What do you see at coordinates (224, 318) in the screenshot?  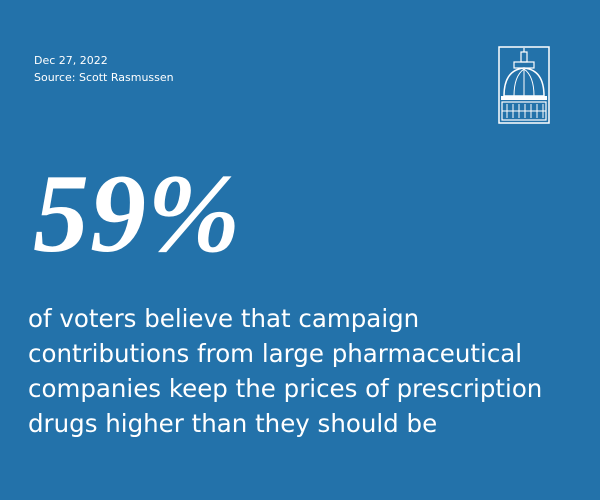 I see `body-line: of voters believe that campaign` at bounding box center [224, 318].